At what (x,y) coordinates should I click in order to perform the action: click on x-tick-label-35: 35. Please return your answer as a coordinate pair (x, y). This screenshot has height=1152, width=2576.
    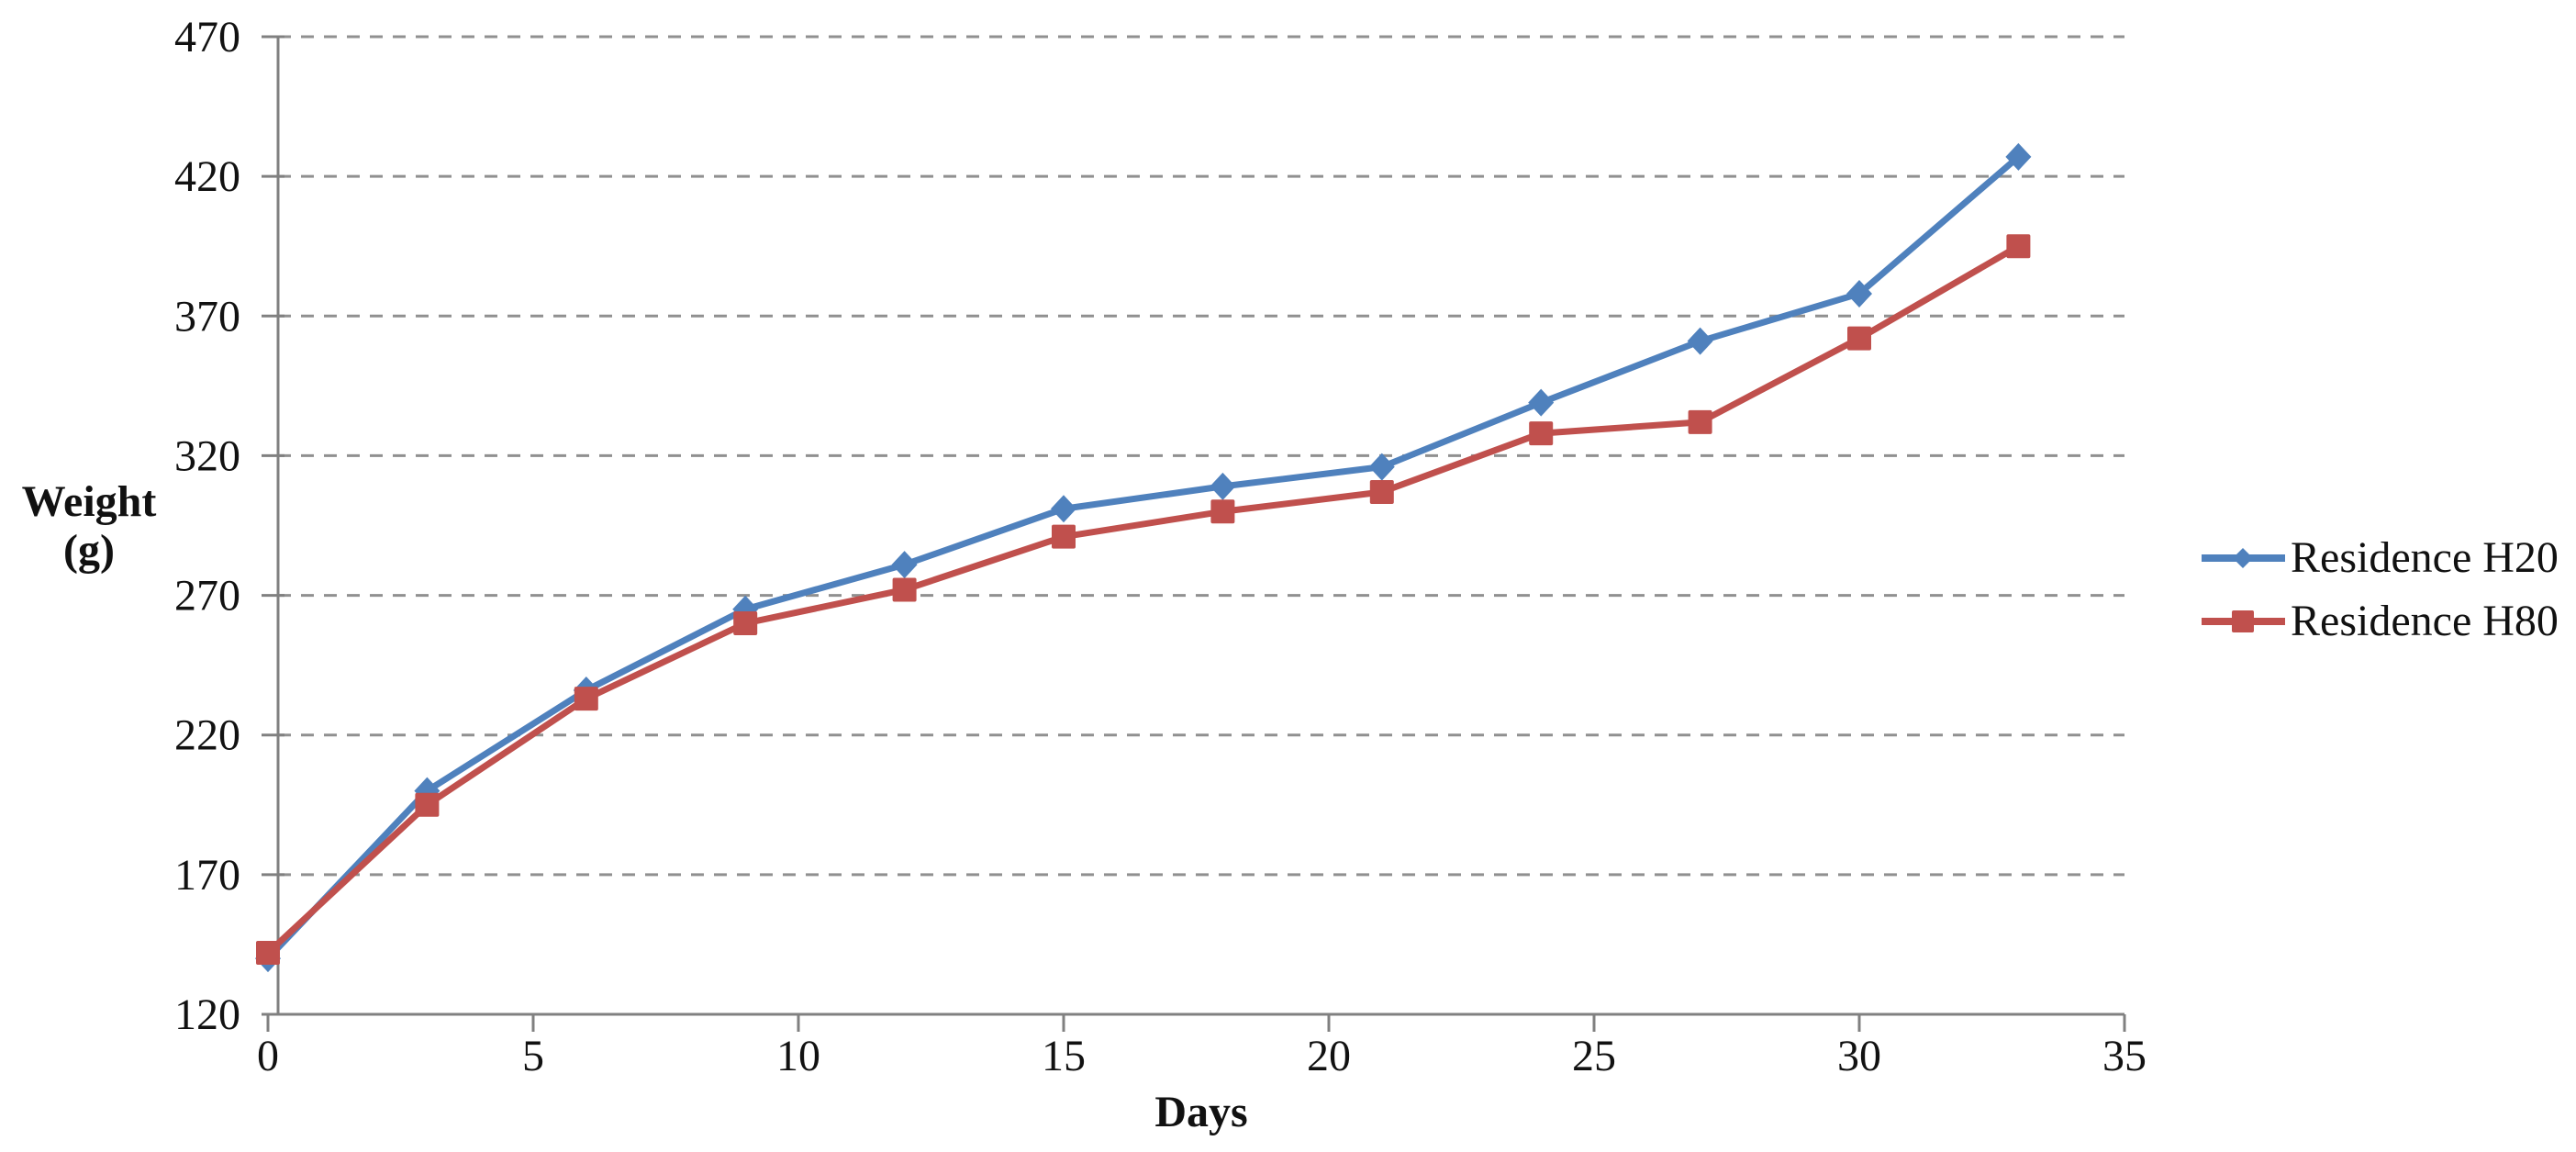
    Looking at the image, I should click on (2124, 1056).